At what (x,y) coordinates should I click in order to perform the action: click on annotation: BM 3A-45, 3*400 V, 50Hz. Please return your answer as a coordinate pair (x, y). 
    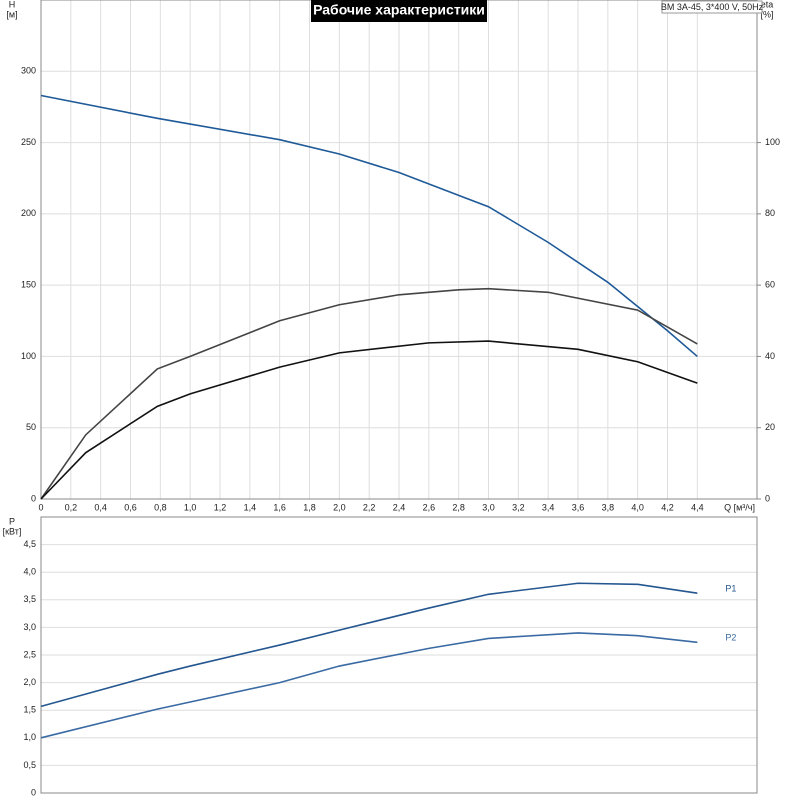
    Looking at the image, I should click on (712, 7).